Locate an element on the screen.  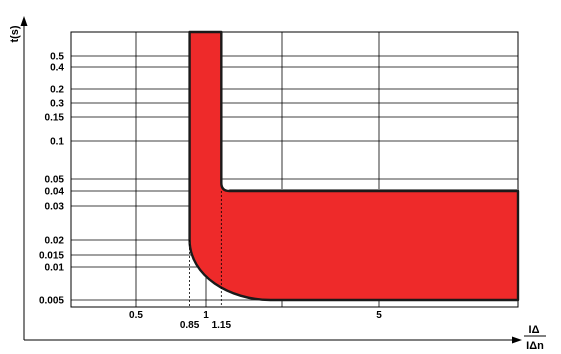
y-tick-label: 0.005 is located at coordinates (51, 301).